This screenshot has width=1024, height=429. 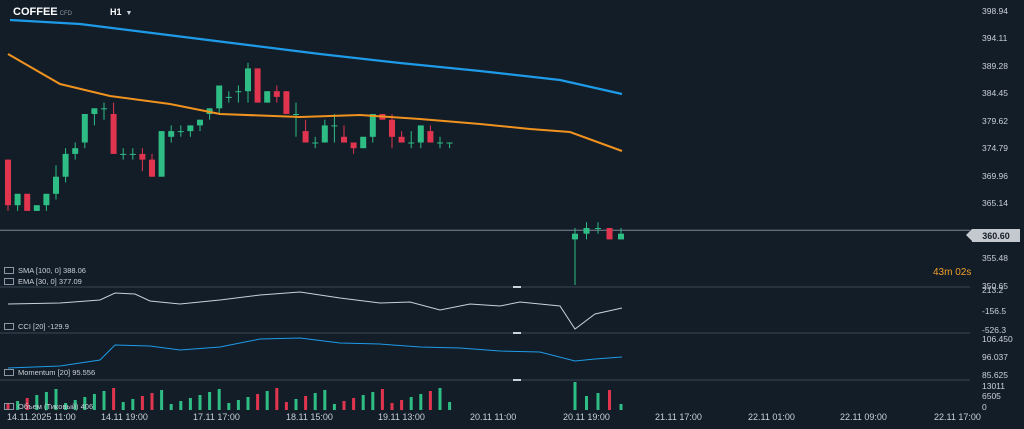 What do you see at coordinates (65, 14) in the screenshot?
I see `symbol-sup: CFD` at bounding box center [65, 14].